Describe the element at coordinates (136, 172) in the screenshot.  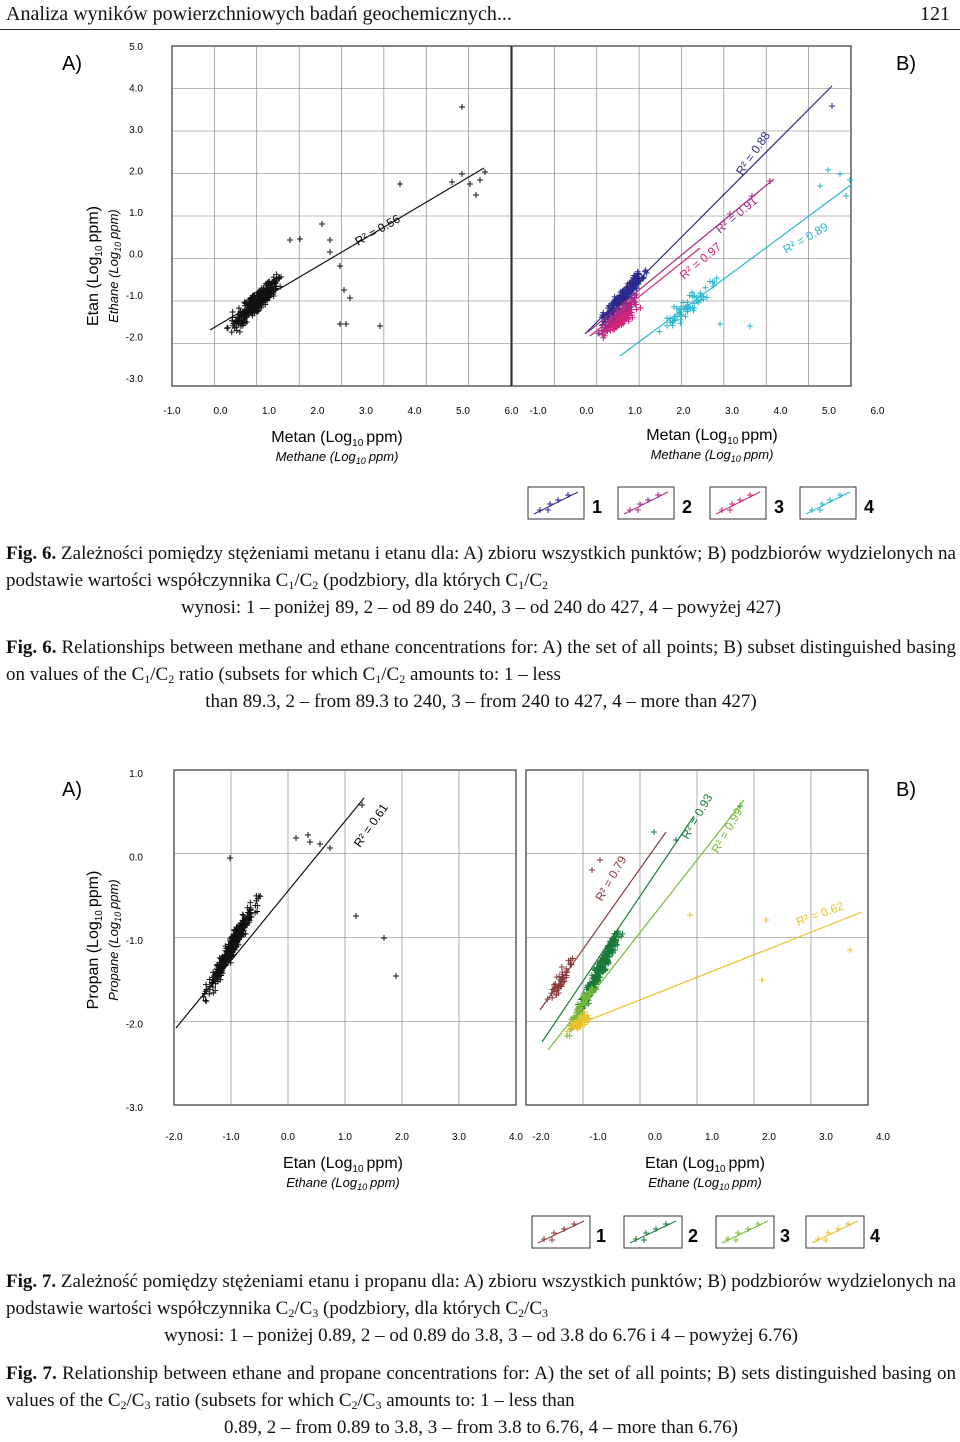
I see `y-tick-label: 2.0` at that location.